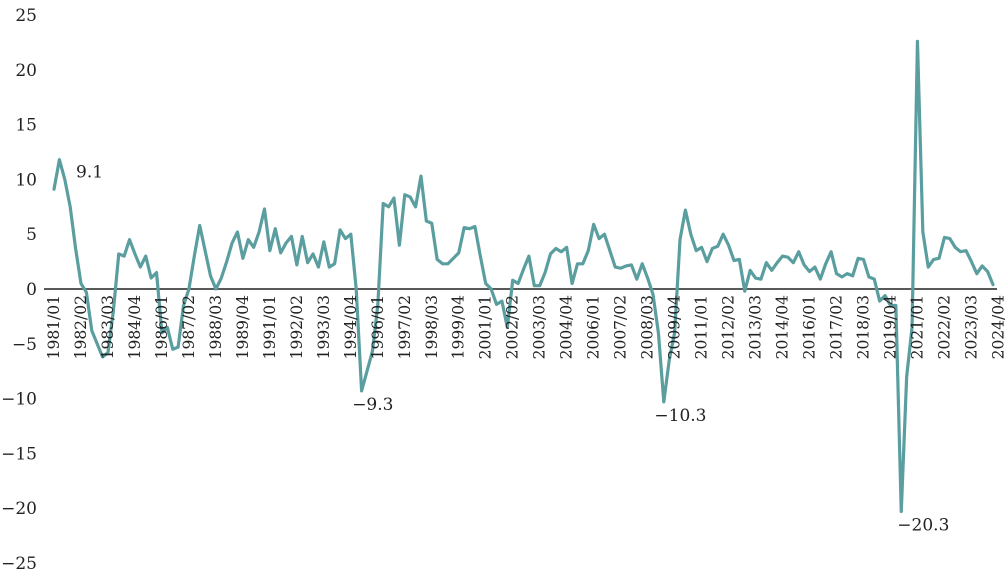  I want to click on y-tick-label: 25, so click(26, 16).